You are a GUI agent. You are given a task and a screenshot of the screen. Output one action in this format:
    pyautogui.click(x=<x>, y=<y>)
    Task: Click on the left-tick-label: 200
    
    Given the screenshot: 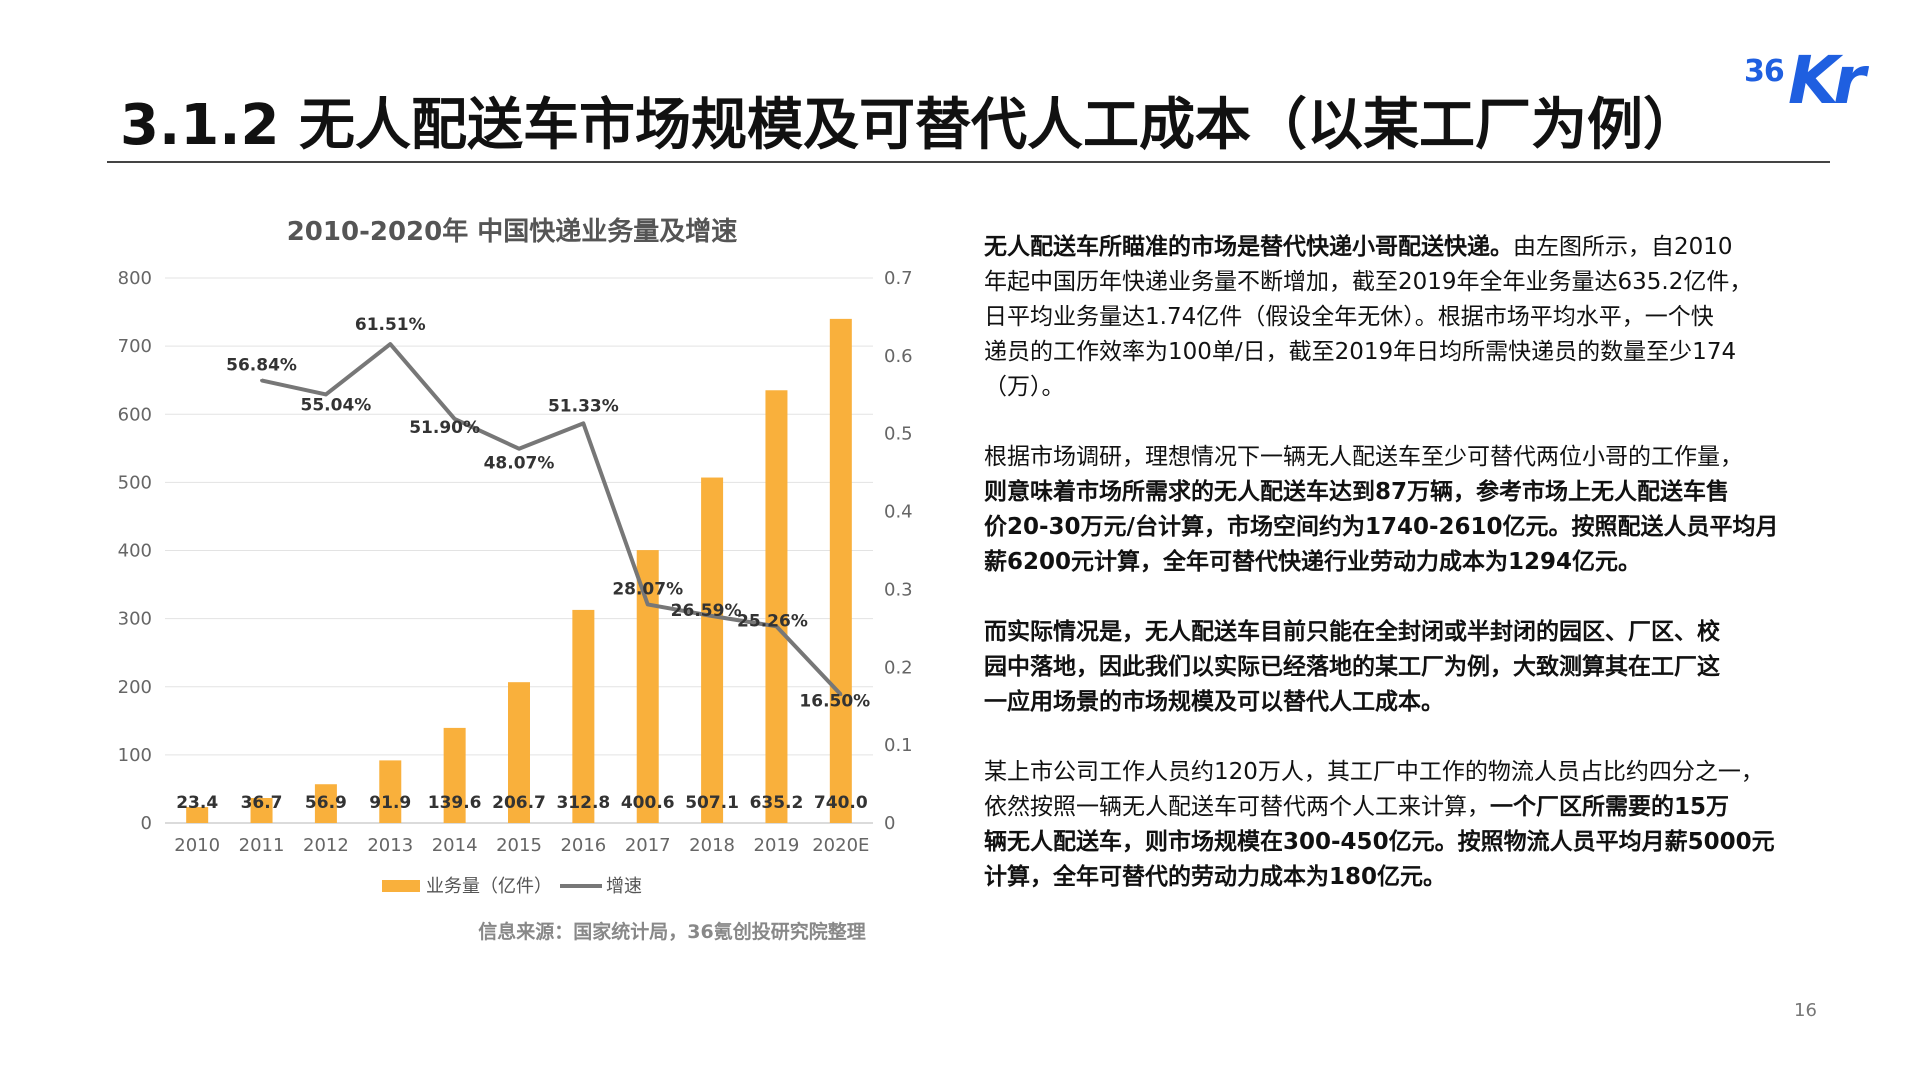 What is the action you would take?
    pyautogui.click(x=135, y=687)
    